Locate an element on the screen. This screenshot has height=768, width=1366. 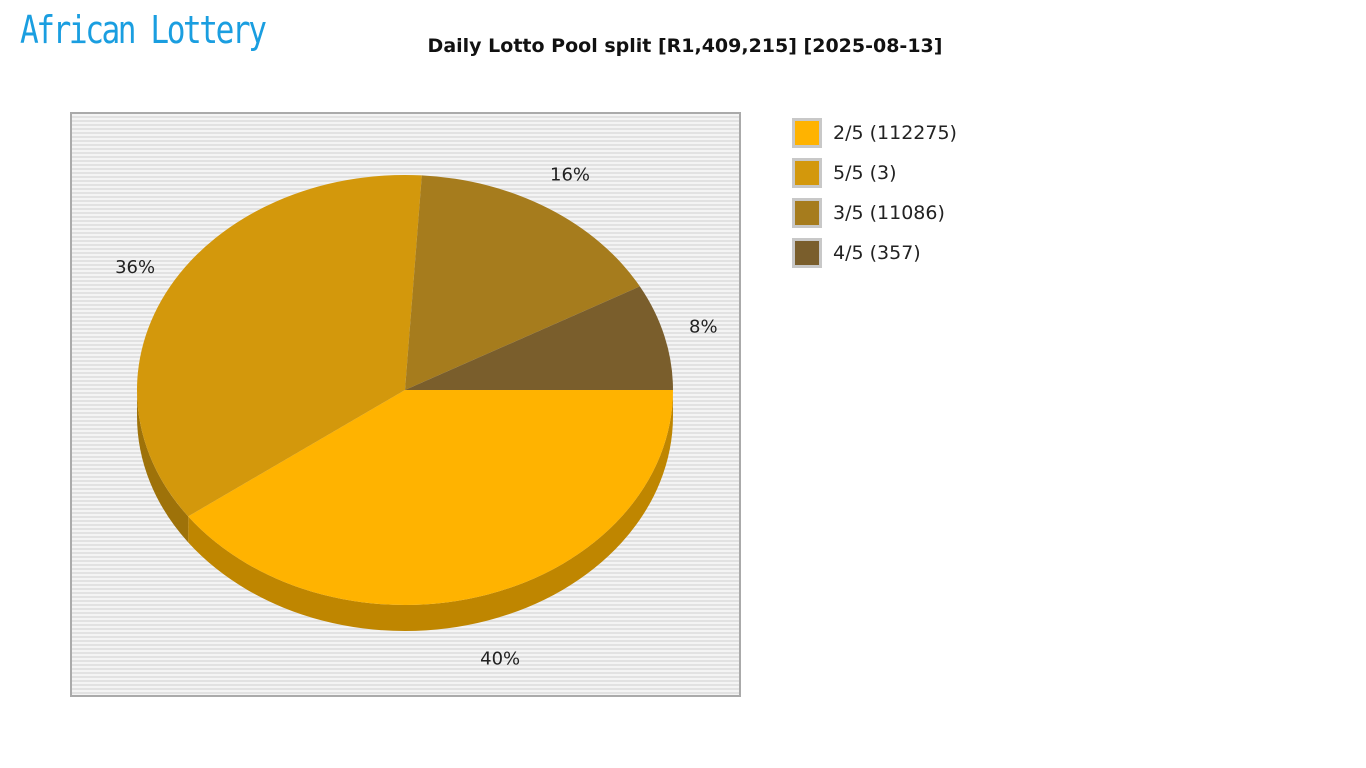
pie-slice-label: 16% is located at coordinates (570, 175).